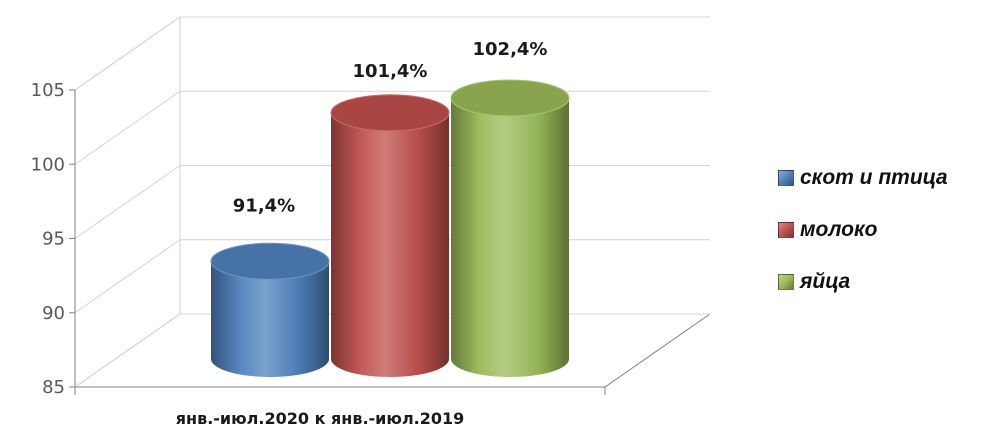 The width and height of the screenshot is (985, 435). What do you see at coordinates (392, 53) in the screenshot?
I see `gridline` at bounding box center [392, 53].